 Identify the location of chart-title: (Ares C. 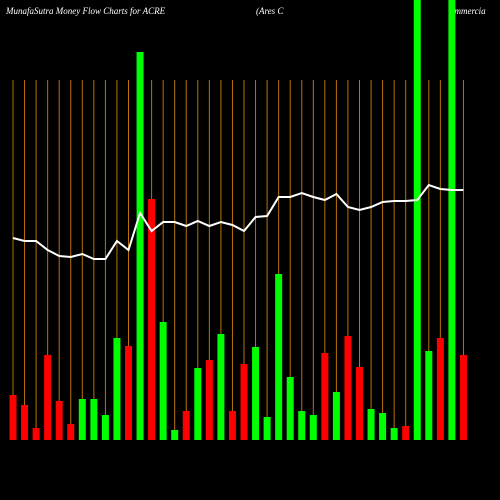
(270, 11).